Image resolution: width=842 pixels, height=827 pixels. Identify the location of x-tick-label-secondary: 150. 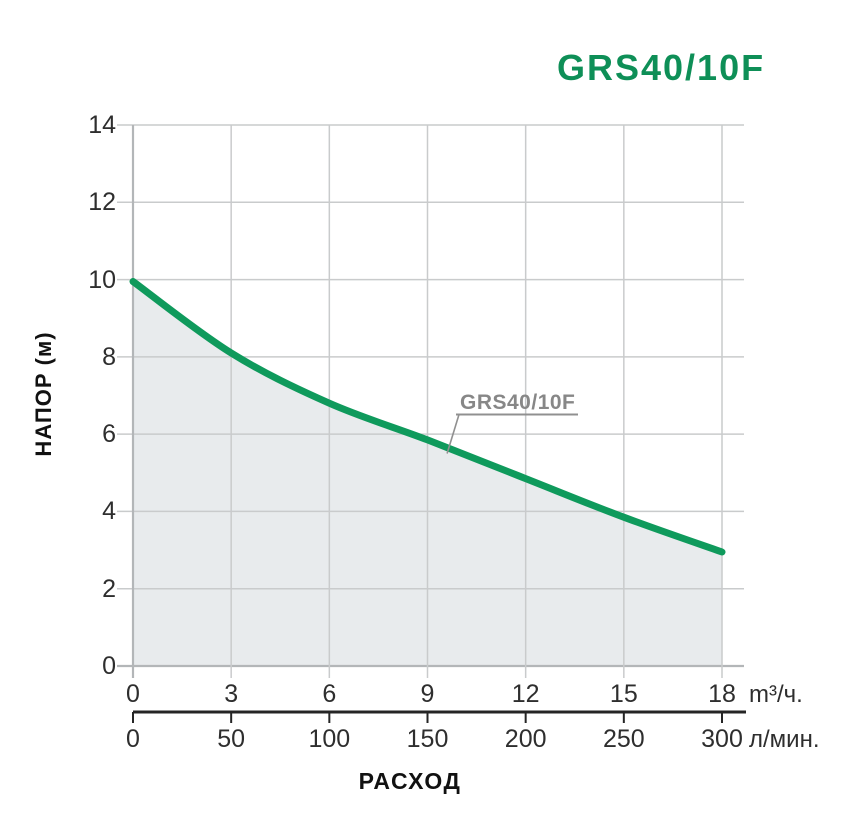
(427, 739).